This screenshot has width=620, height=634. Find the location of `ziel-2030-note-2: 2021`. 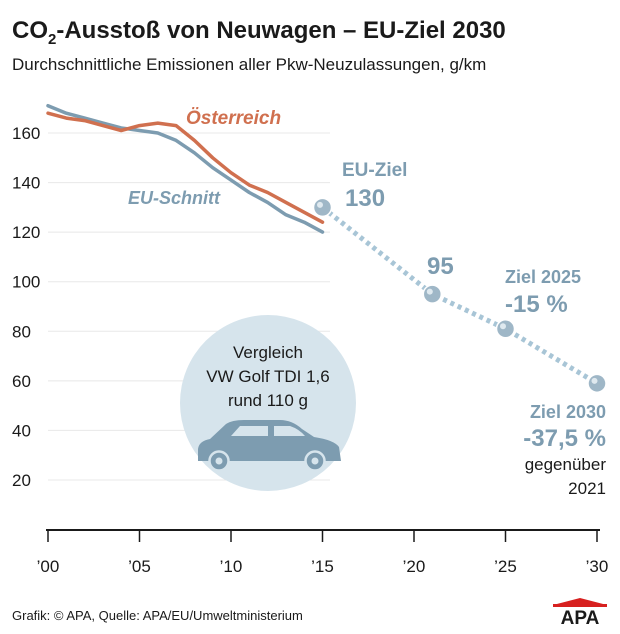

ziel-2030-note-2: 2021 is located at coordinates (587, 488).